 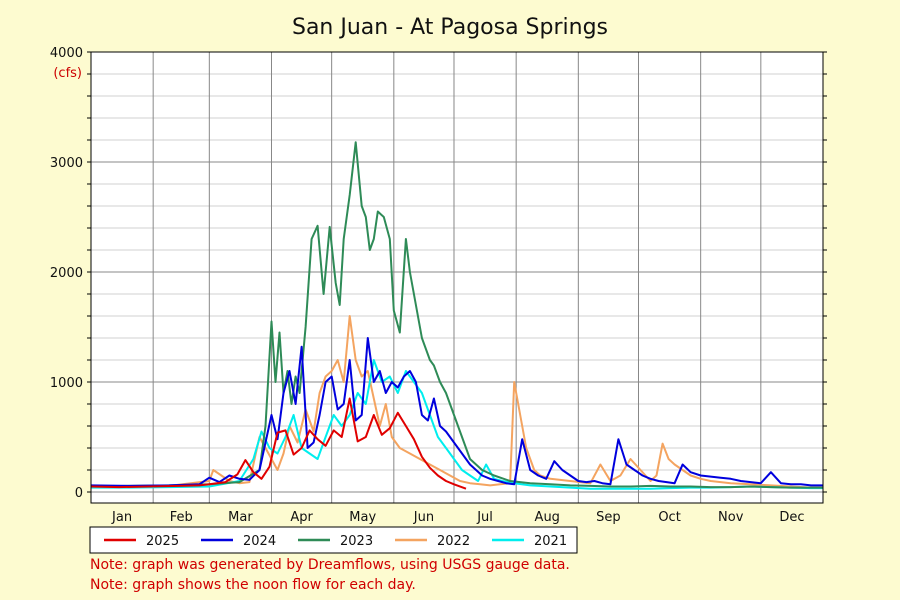 What do you see at coordinates (333, 540) in the screenshot?
I see `legend: 2025 2024 2023 2022 2021` at bounding box center [333, 540].